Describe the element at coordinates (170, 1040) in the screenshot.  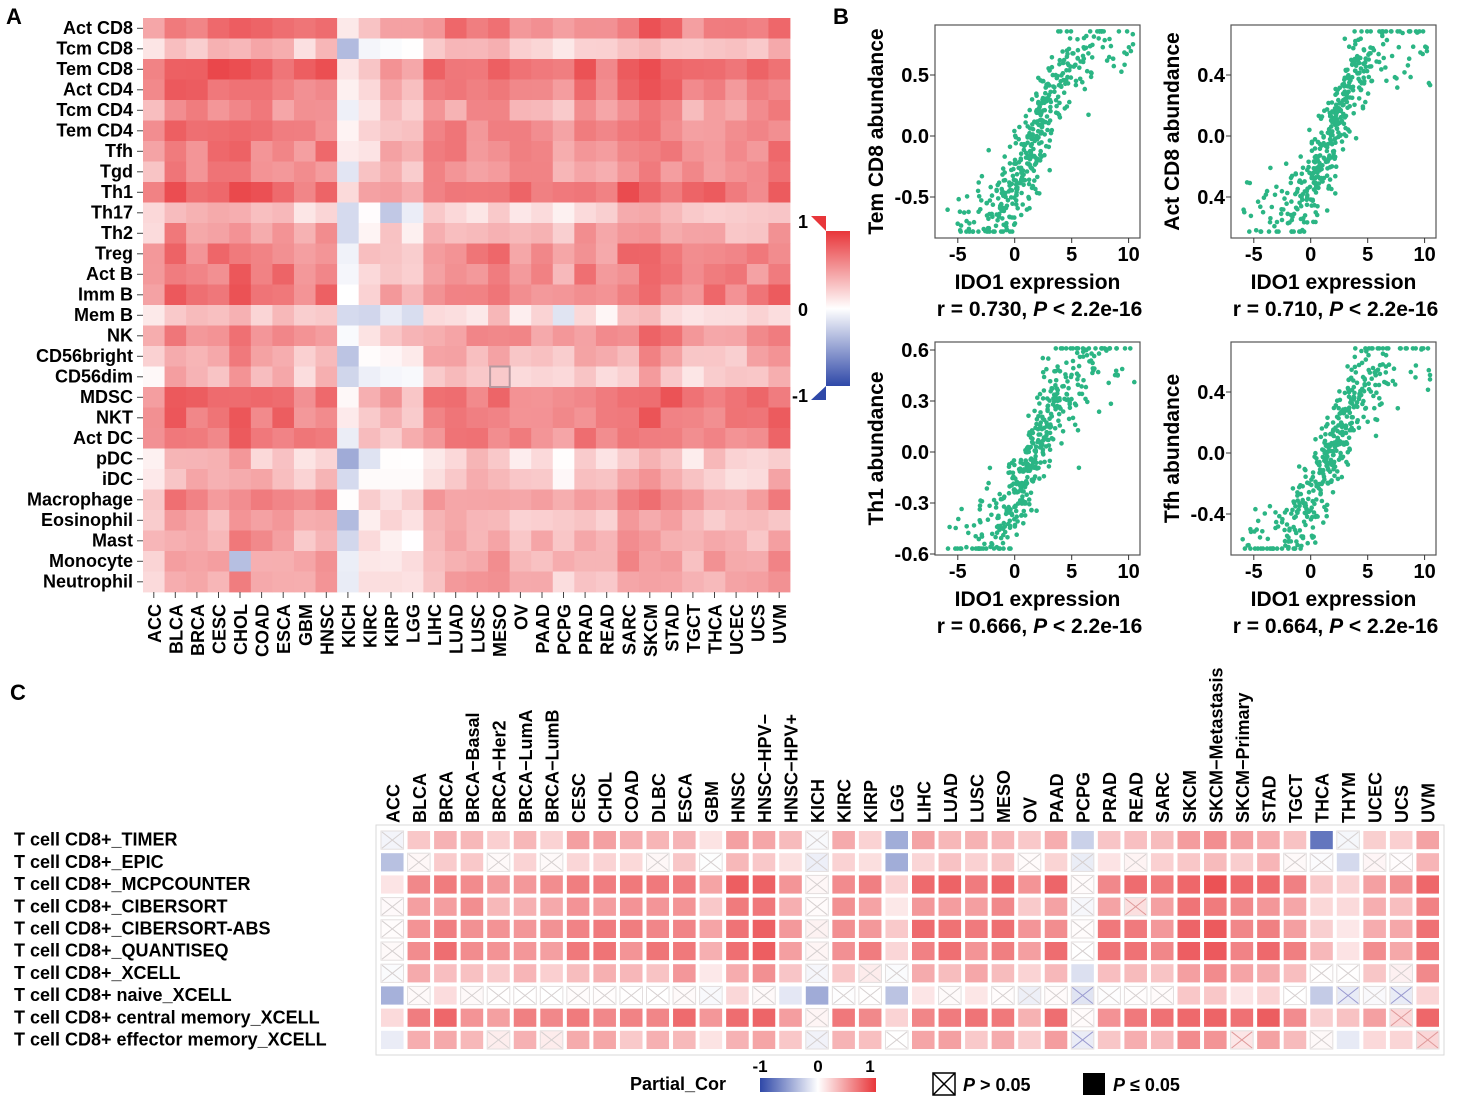
I see `heatmap-c-row-label: T cell CD8+ effector memory_XCELL` at that location.